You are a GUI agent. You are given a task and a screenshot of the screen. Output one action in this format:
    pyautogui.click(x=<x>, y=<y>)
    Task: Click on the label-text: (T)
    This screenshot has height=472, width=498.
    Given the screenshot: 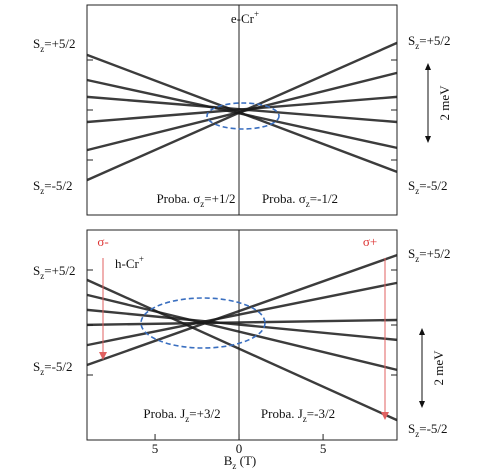 What is the action you would take?
    pyautogui.click(x=246, y=460)
    